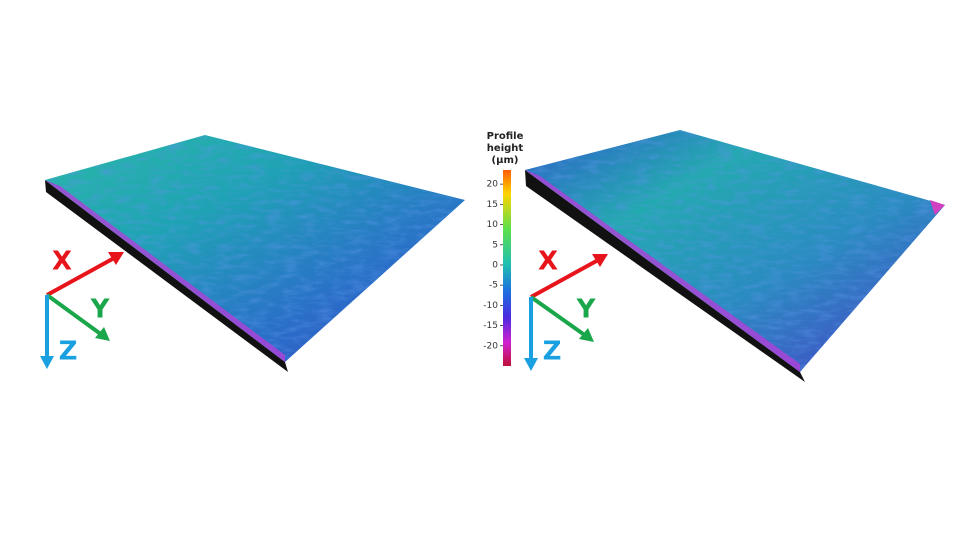  Describe the element at coordinates (82, 308) in the screenshot. I see `axis-triad-left: X Y Z` at that location.